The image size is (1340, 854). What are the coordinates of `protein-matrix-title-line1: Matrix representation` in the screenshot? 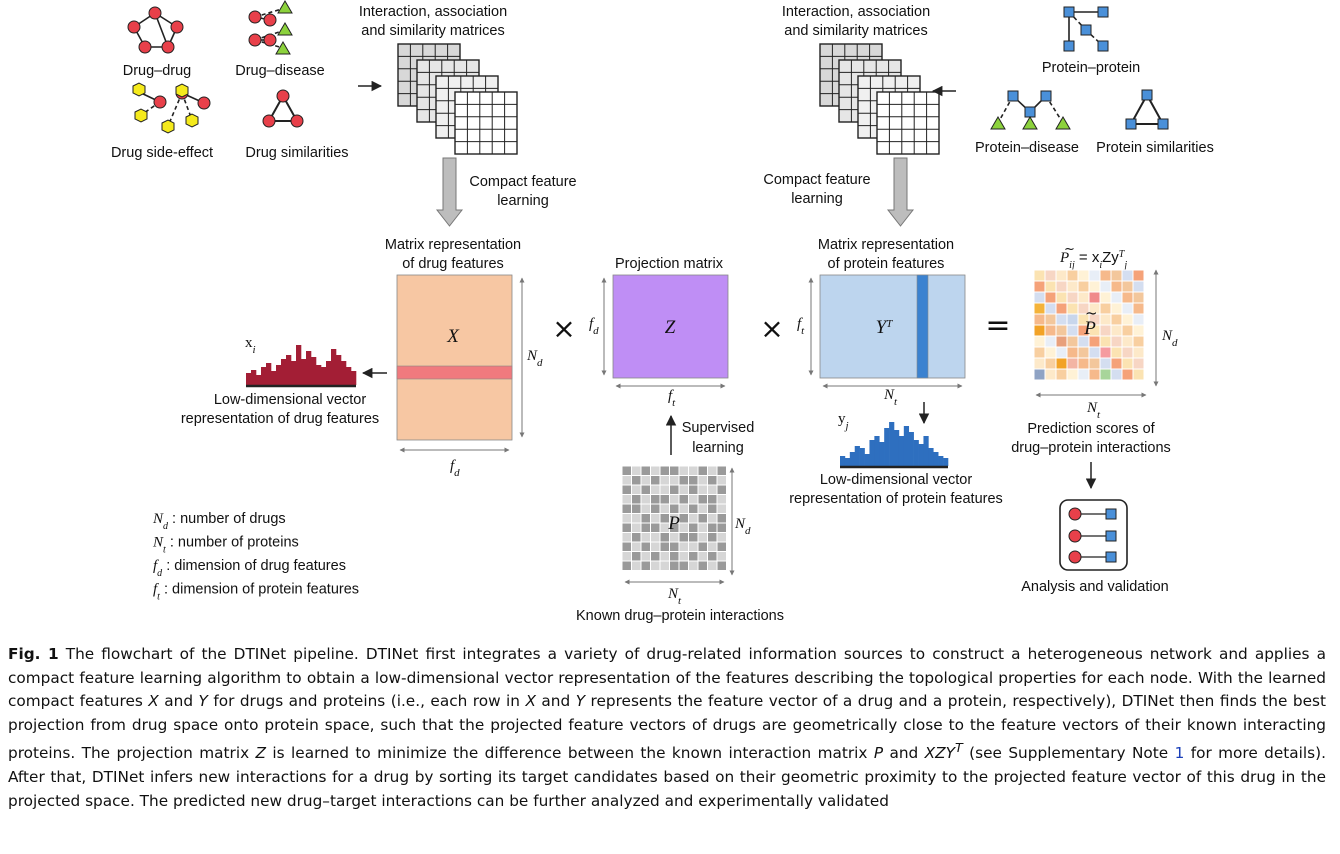 It's located at (886, 245).